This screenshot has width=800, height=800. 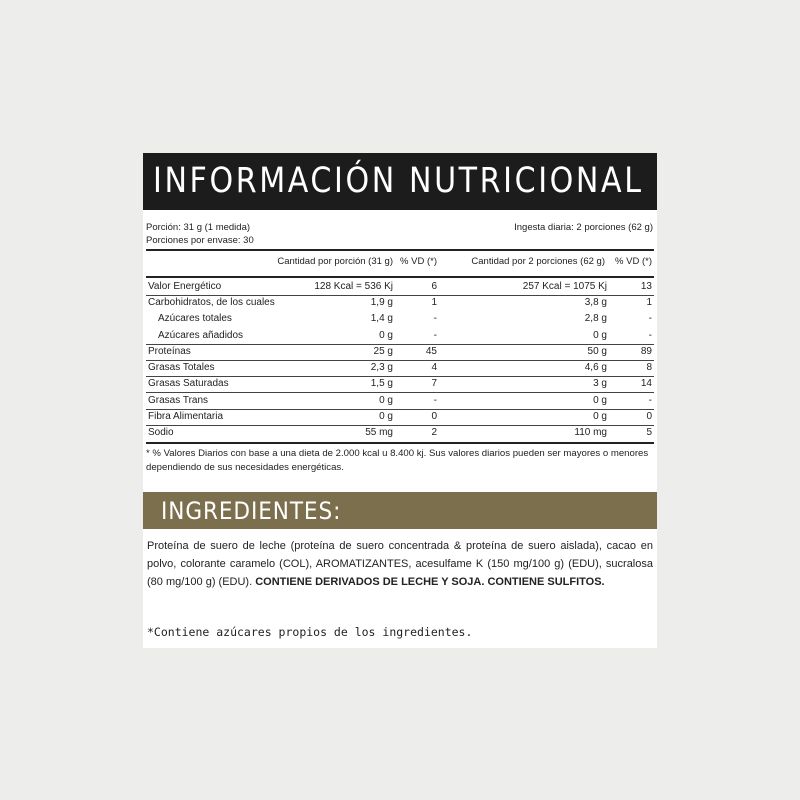 What do you see at coordinates (583, 227) in the screenshot?
I see `daily-intake: Ingesta diaria: 2 porciones (62 g)` at bounding box center [583, 227].